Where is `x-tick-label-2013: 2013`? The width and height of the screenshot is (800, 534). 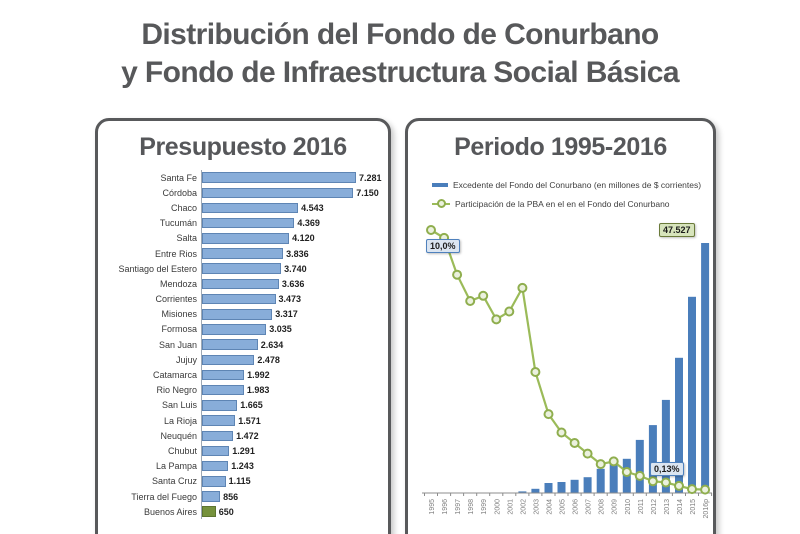
x-tick-label-2013: 2013 is located at coordinates (667, 507).